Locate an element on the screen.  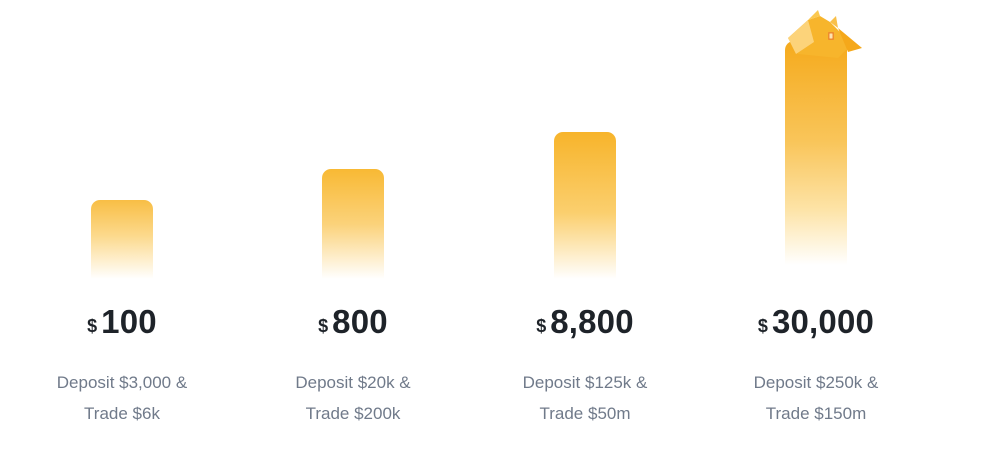
deposit-requirement: Deposit $250k & is located at coordinates (816, 382).